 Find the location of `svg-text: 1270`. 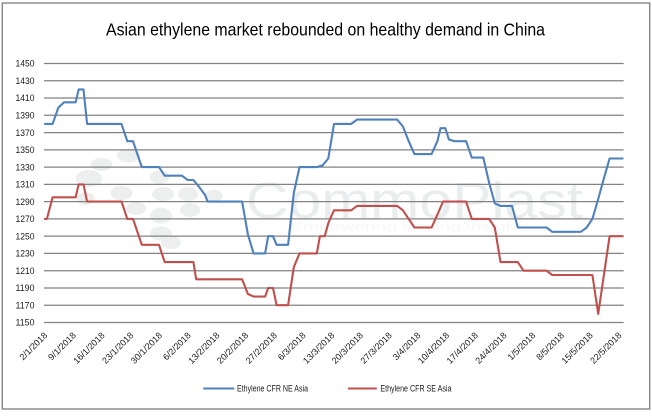

svg-text: 1270 is located at coordinates (25, 219).